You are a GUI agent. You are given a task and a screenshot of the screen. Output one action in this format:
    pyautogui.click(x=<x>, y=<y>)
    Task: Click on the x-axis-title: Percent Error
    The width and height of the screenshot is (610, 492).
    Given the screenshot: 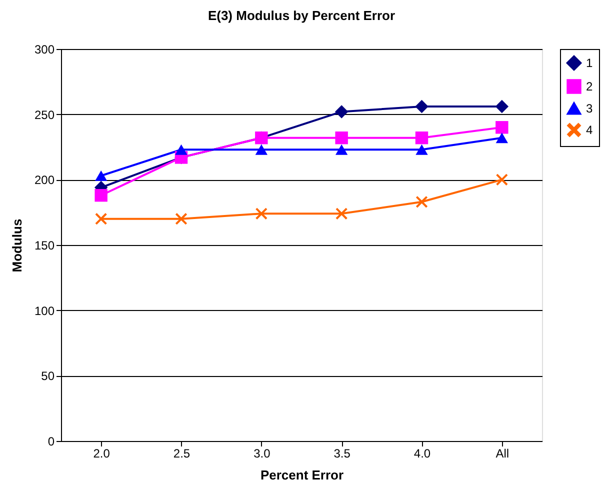 What is the action you would take?
    pyautogui.click(x=302, y=475)
    